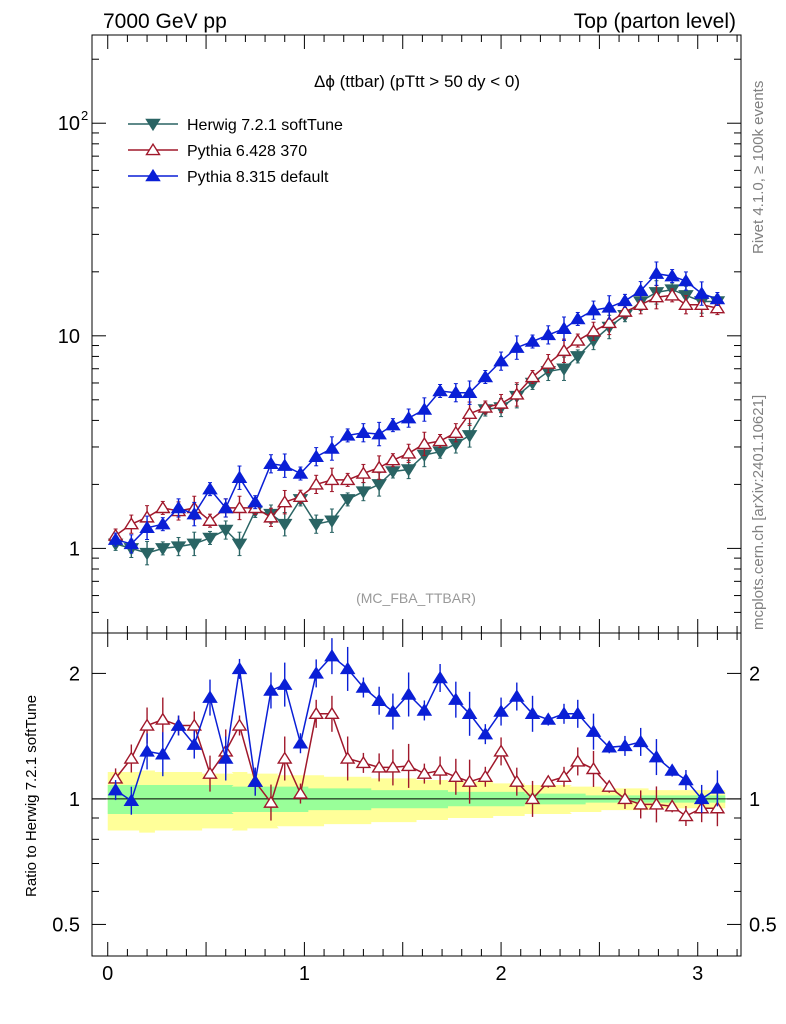  Describe the element at coordinates (763, 925) in the screenshot. I see `y-tick-label-ratio-right: 0.5` at that location.